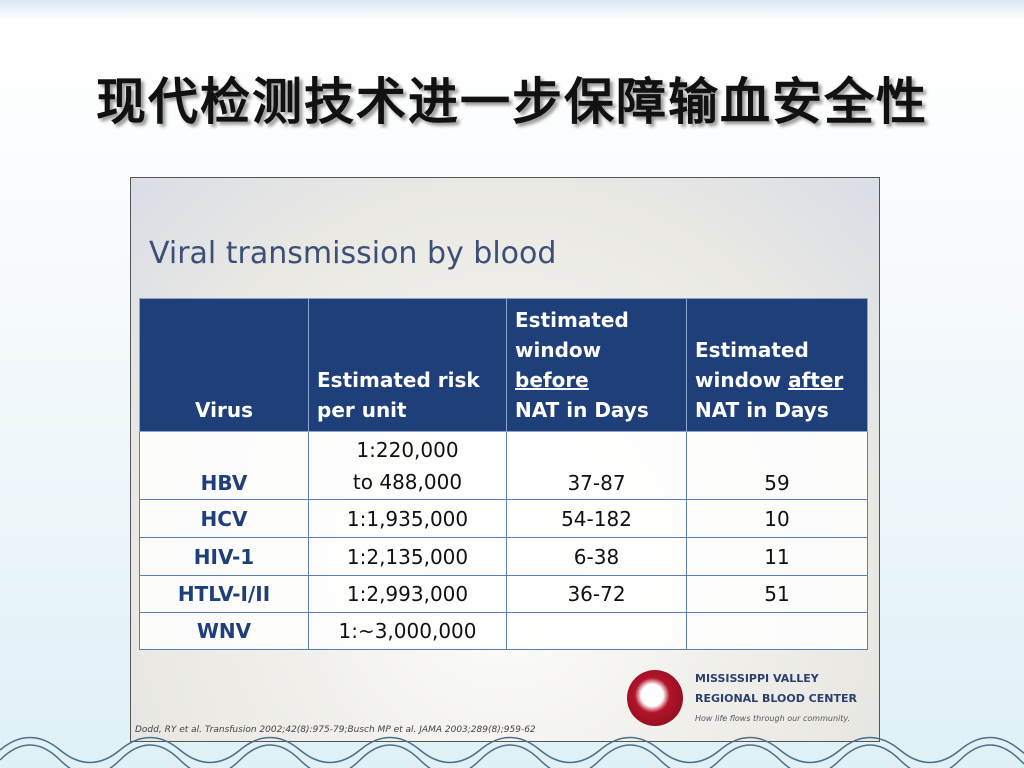 This screenshot has height=768, width=1024. Describe the element at coordinates (407, 465) in the screenshot. I see `table-cell: 1:220,000 to 488,000` at that location.